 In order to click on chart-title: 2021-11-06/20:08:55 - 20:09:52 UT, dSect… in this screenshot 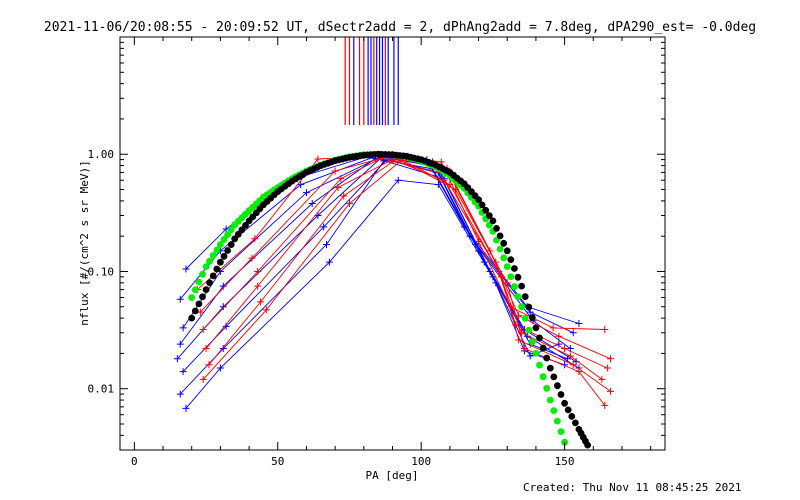, I will do `click(400, 27)`.